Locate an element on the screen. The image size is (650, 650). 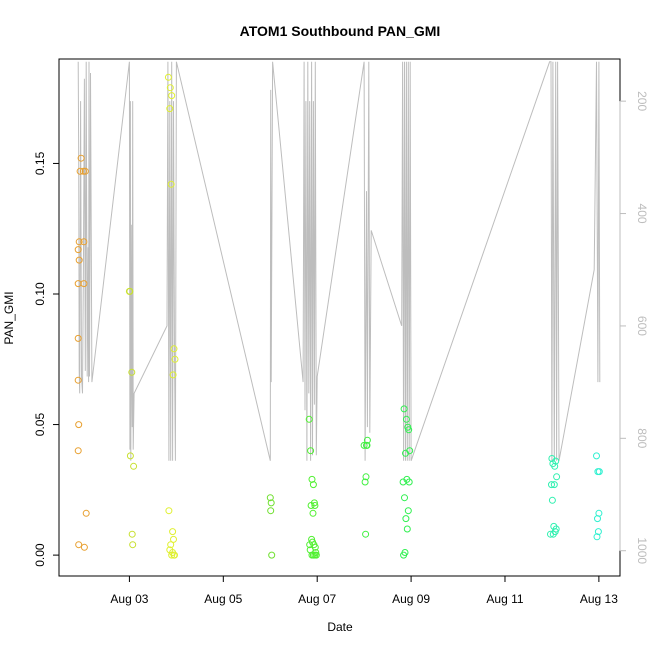
y2-tick-label: 200 is located at coordinates (642, 101).